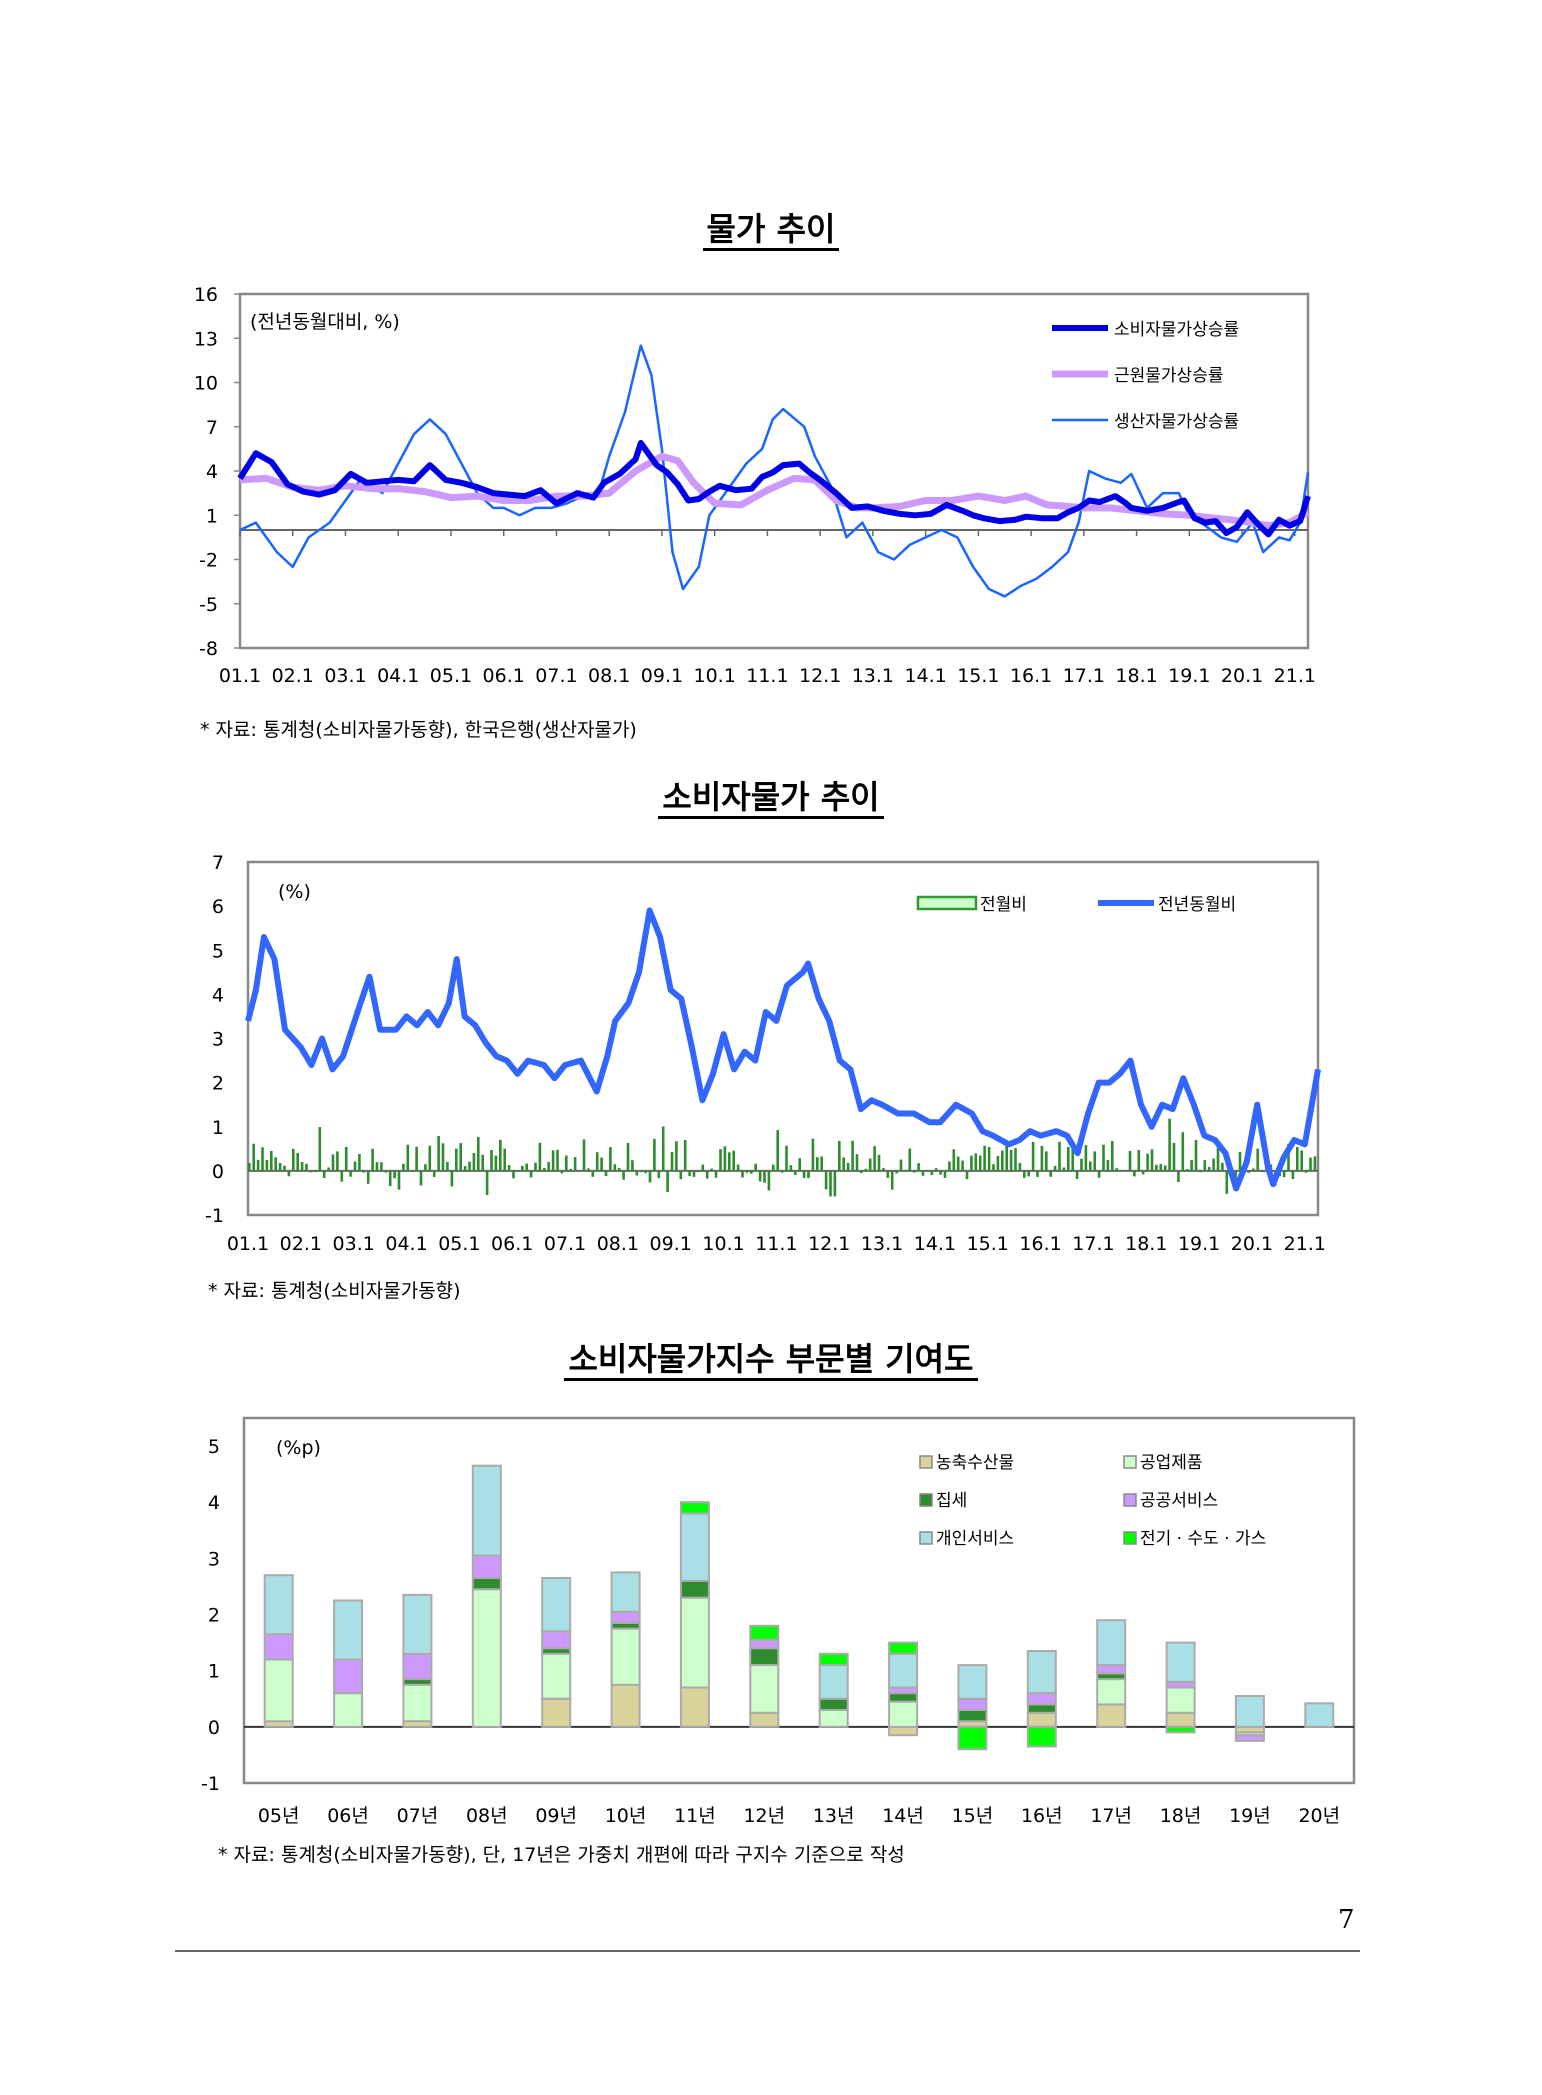 The width and height of the screenshot is (1542, 2095). I want to click on chart1-x-tick-label: 01.1, so click(240, 676).